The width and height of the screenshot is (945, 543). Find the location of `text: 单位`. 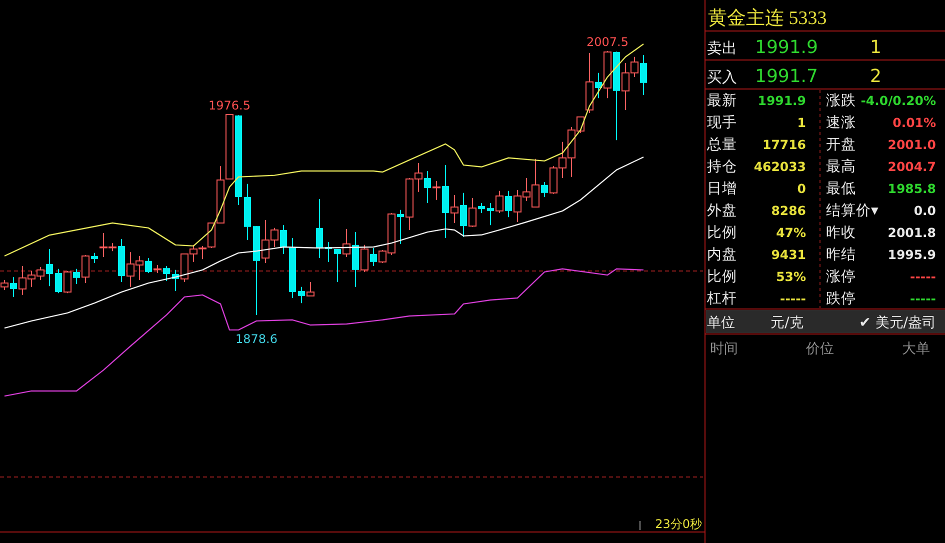

text: 单位 is located at coordinates (721, 323).